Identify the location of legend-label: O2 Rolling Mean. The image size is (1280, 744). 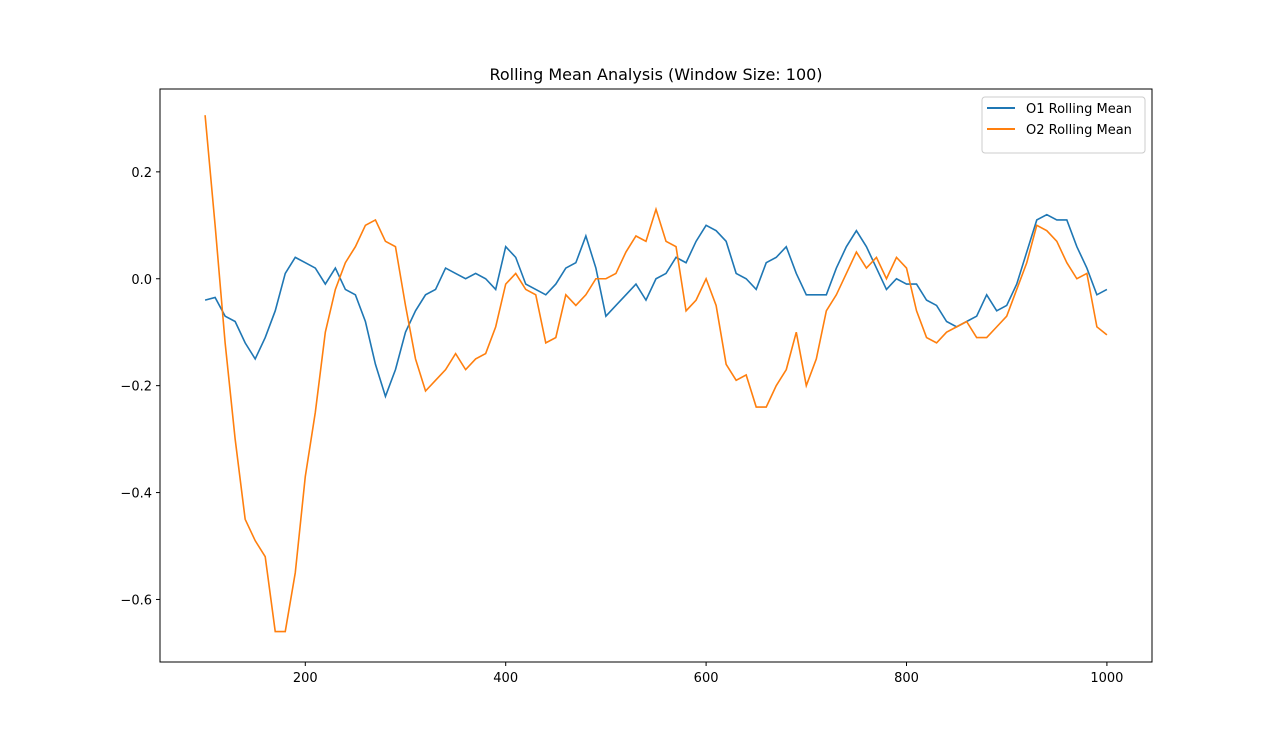
(1079, 130).